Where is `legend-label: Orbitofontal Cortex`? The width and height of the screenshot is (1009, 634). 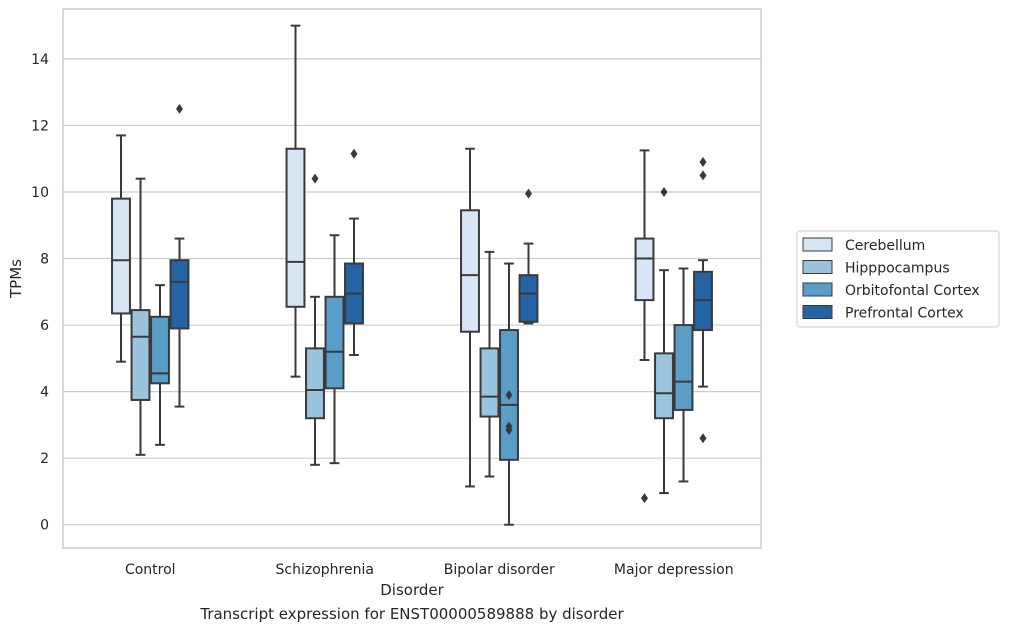
legend-label: Orbitofontal Cortex is located at coordinates (912, 291).